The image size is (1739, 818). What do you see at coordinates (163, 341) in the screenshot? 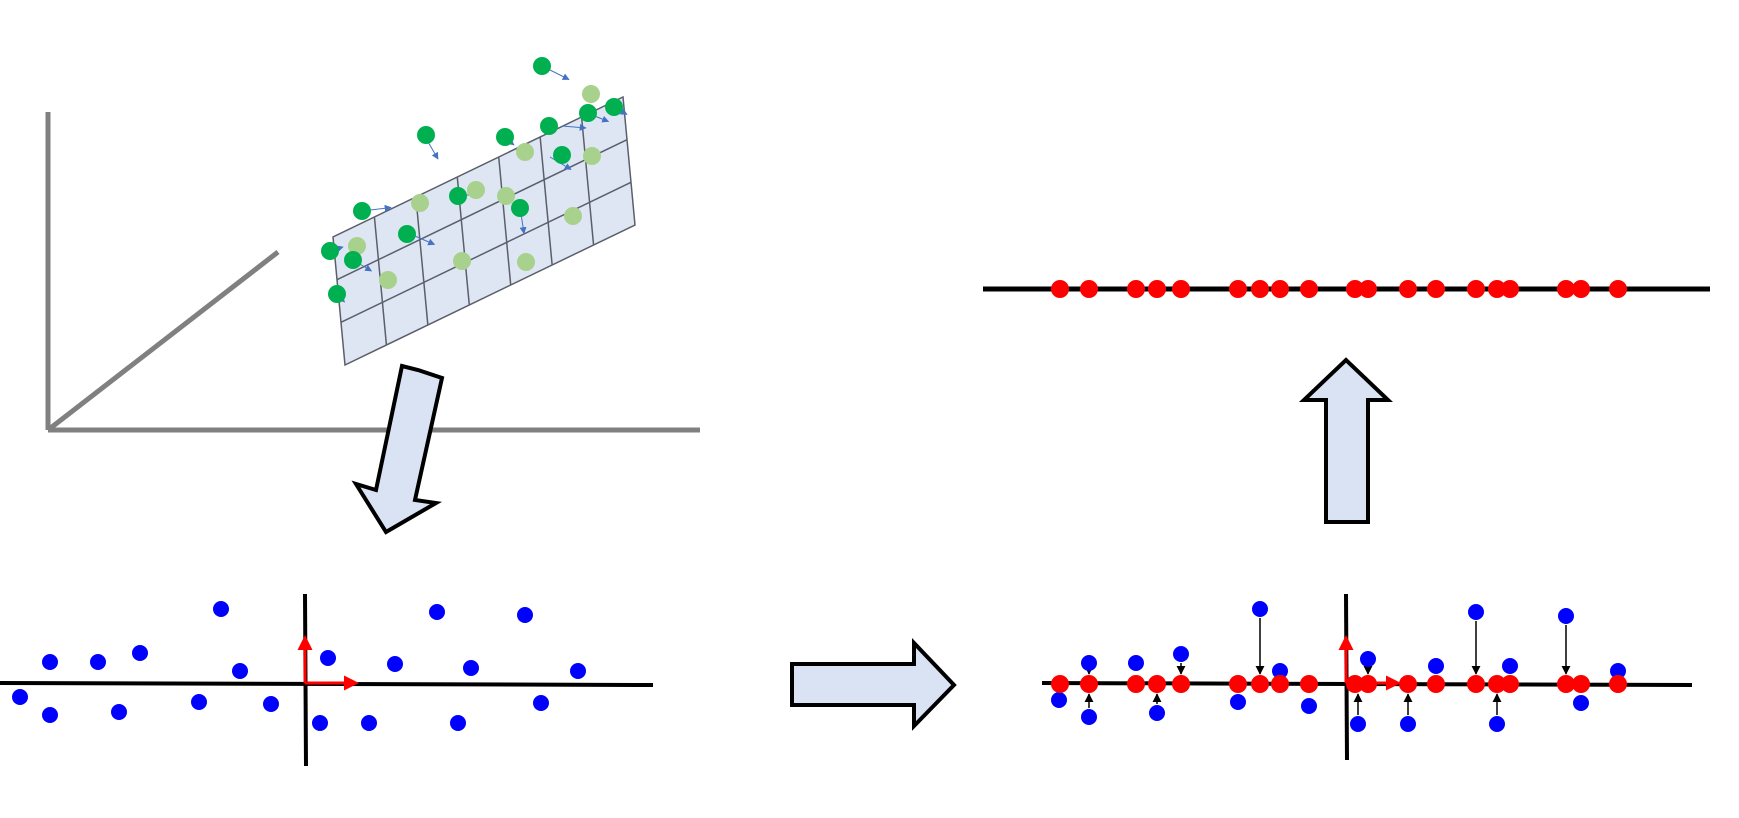
I see `axis-depth` at bounding box center [163, 341].